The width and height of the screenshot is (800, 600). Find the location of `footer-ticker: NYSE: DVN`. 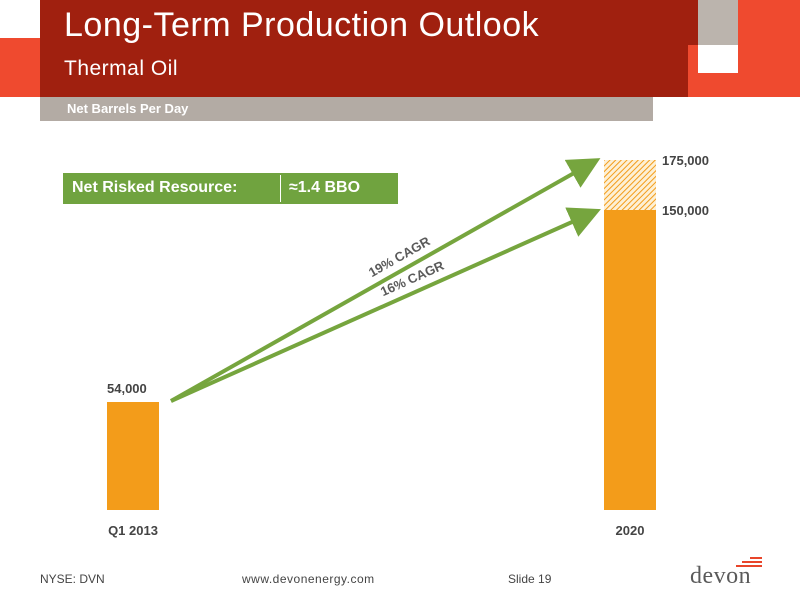

footer-ticker: NYSE: DVN is located at coordinates (72, 579).